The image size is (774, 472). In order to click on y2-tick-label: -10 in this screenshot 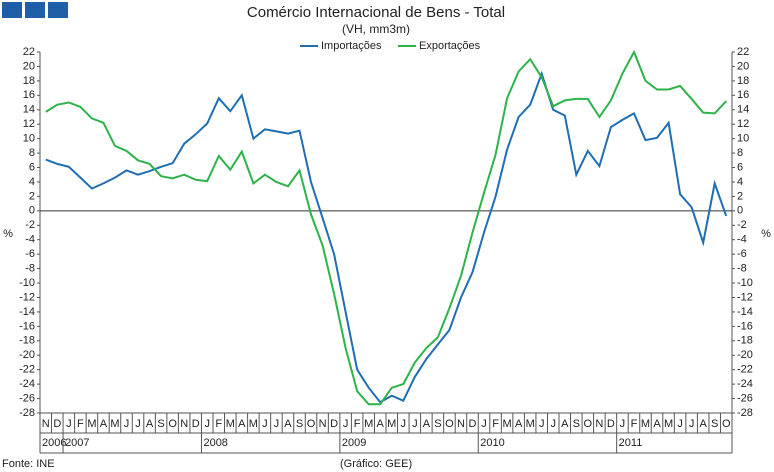, I will do `click(745, 283)`.